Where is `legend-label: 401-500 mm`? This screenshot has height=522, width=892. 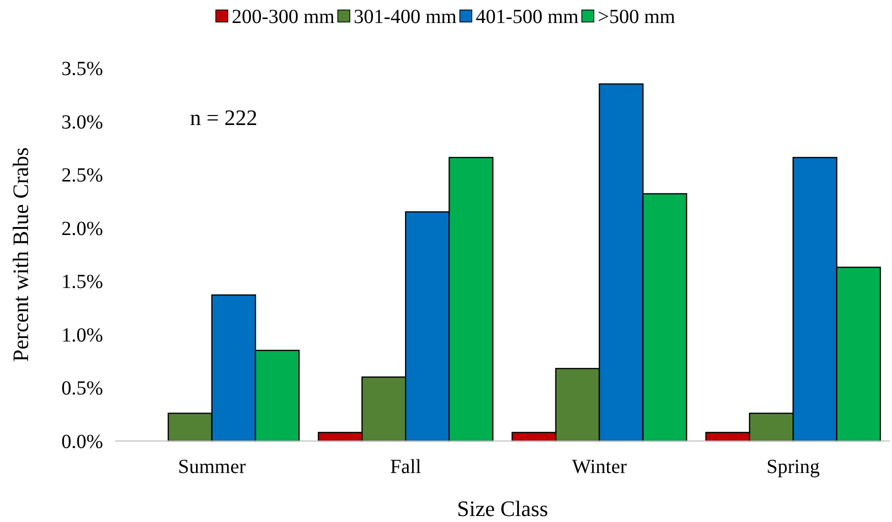
legend-label: 401-500 mm is located at coordinates (528, 17).